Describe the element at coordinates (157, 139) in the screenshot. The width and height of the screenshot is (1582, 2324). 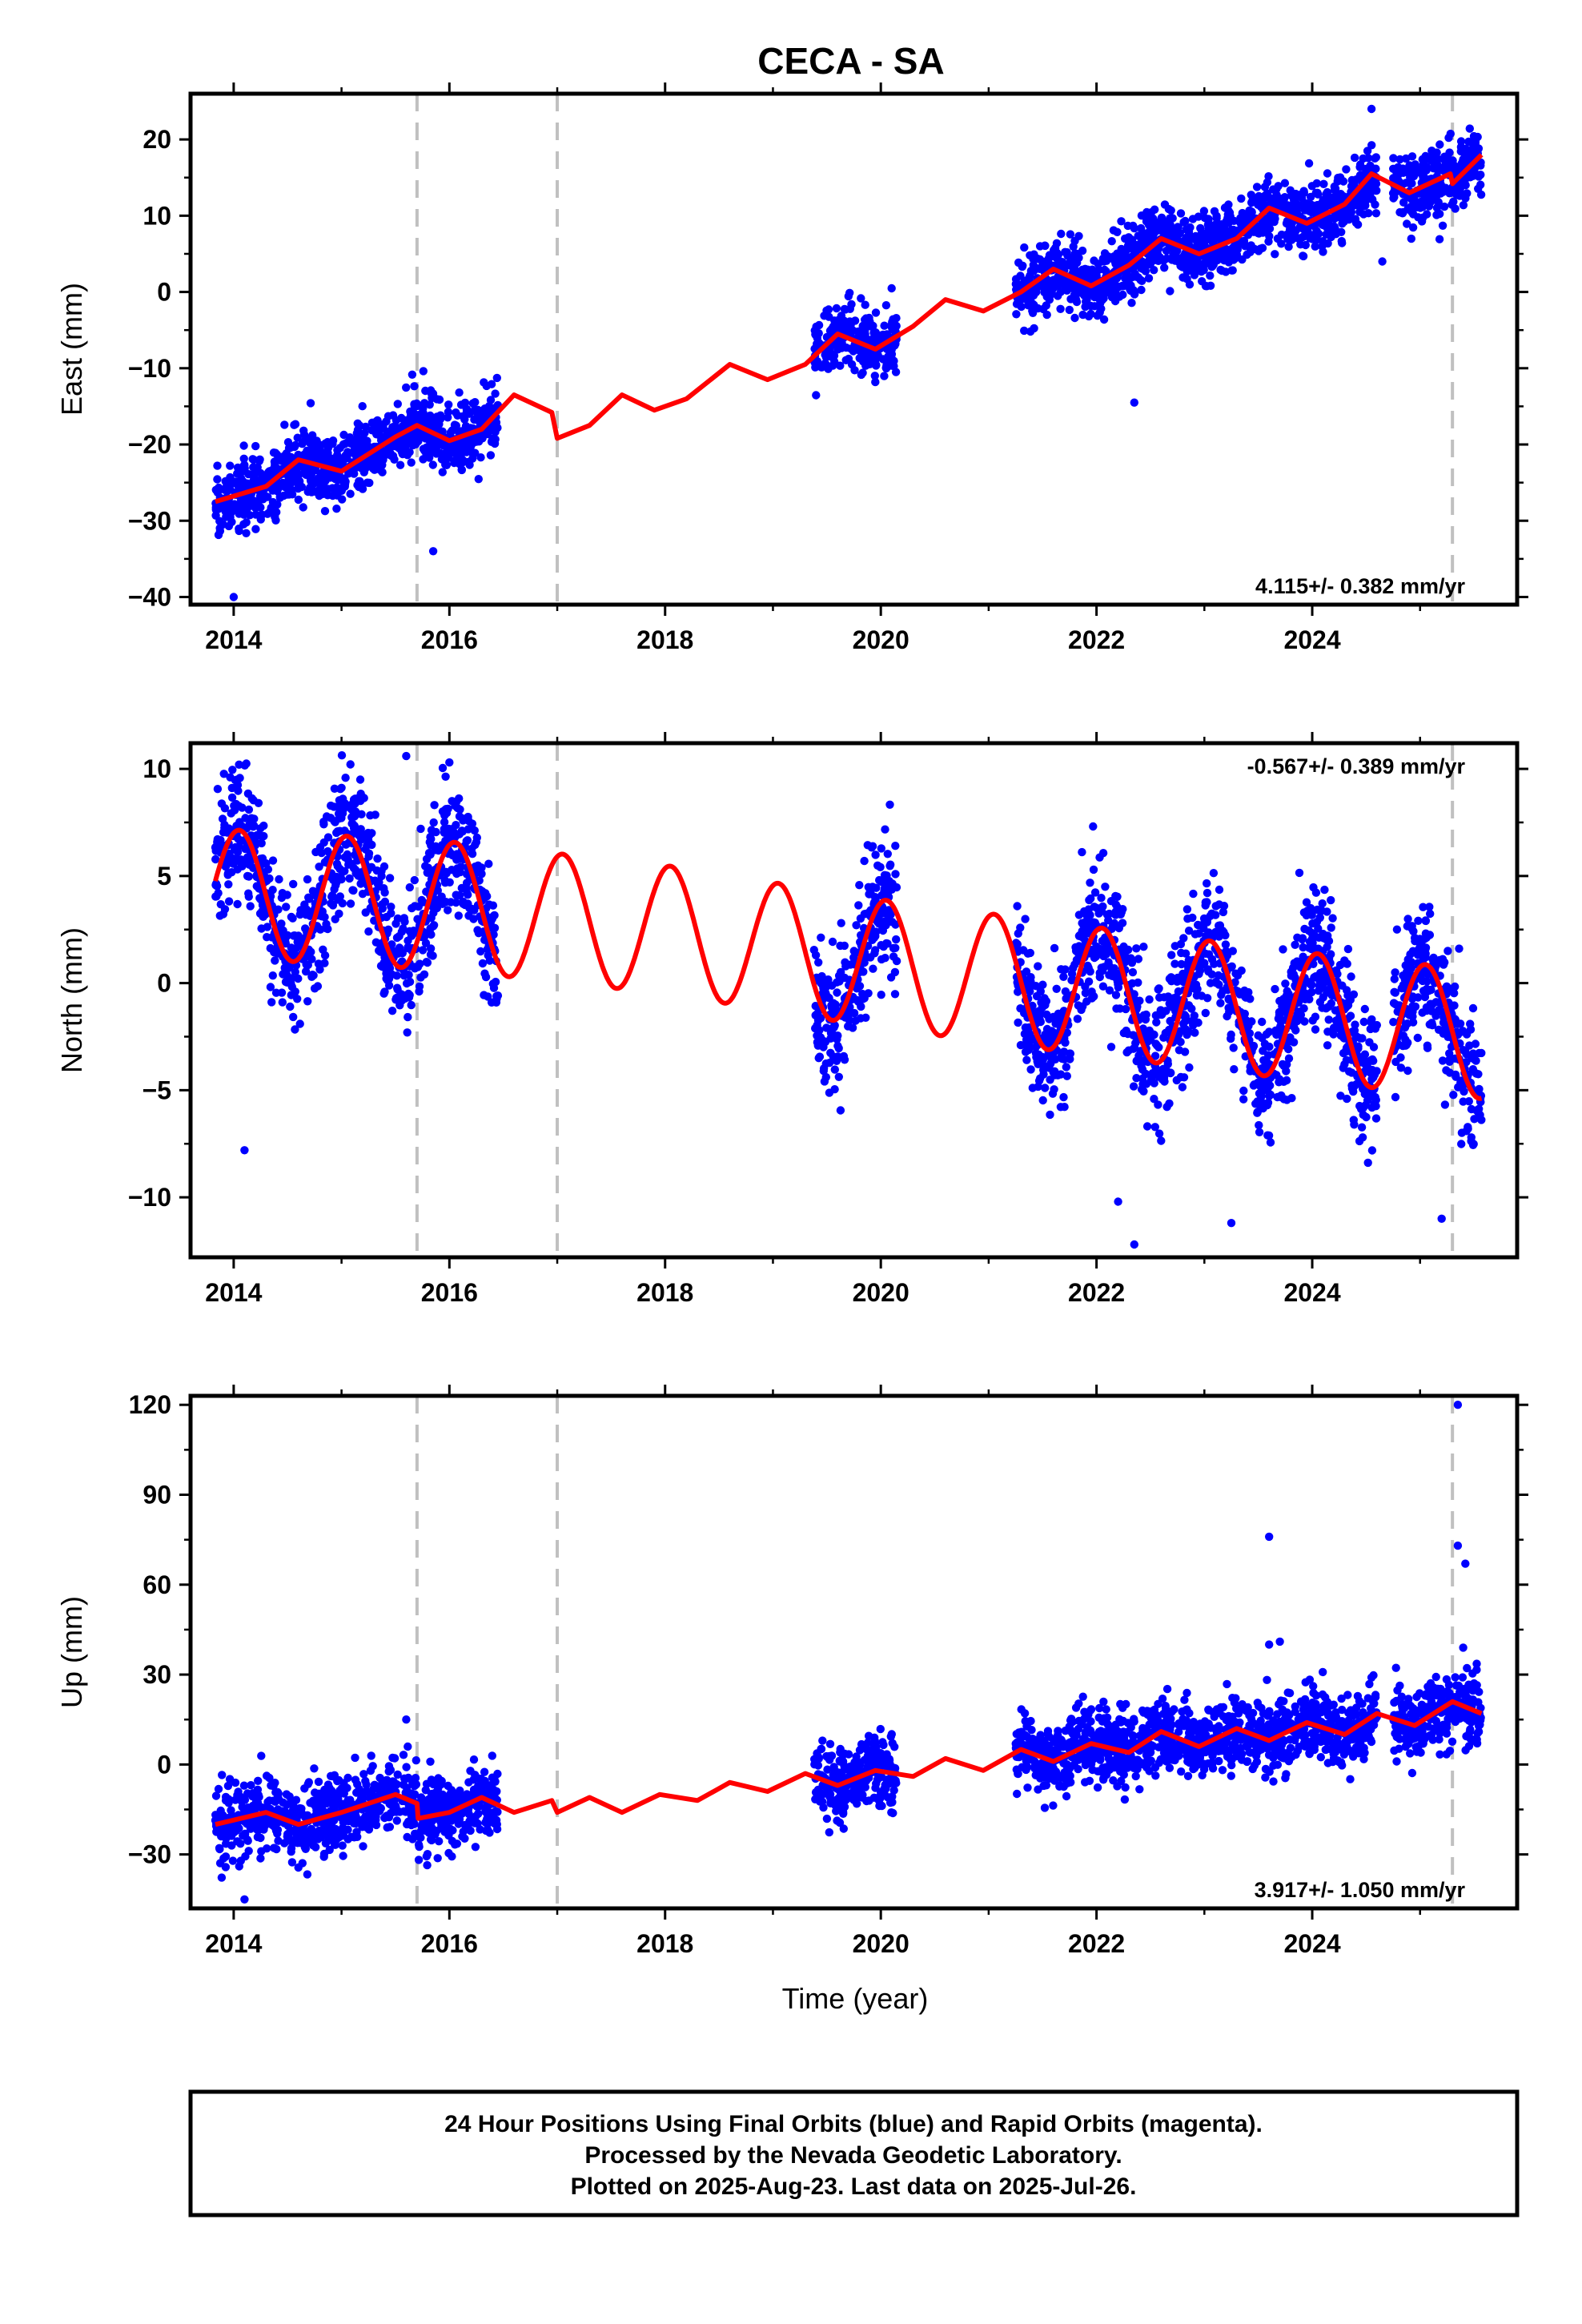
I see `y-tick-label: 20` at that location.